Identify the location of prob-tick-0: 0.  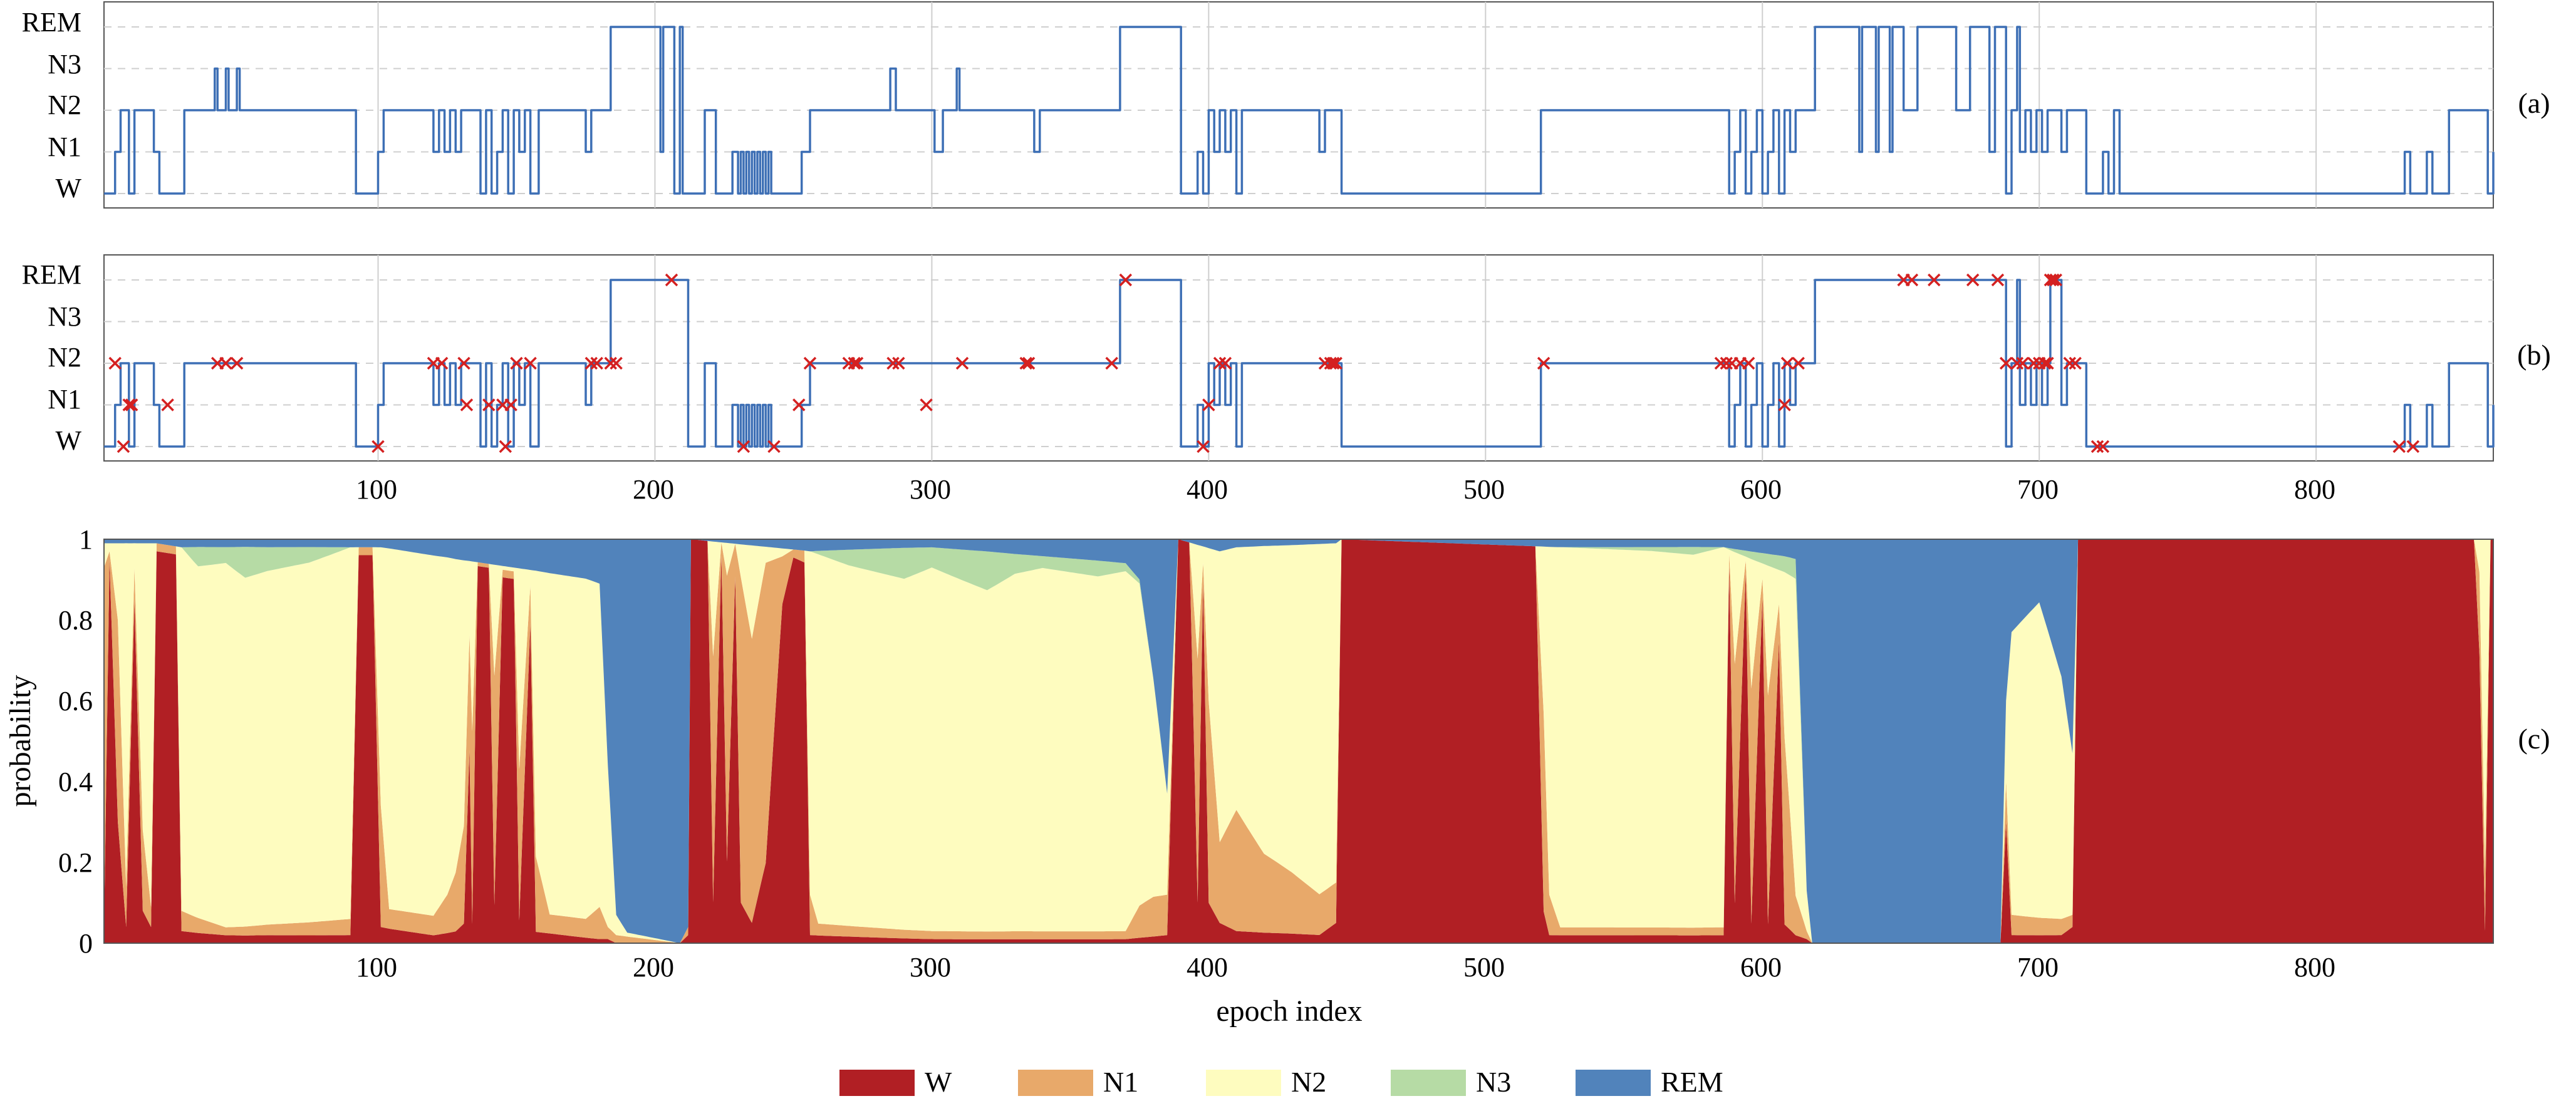
(86, 944).